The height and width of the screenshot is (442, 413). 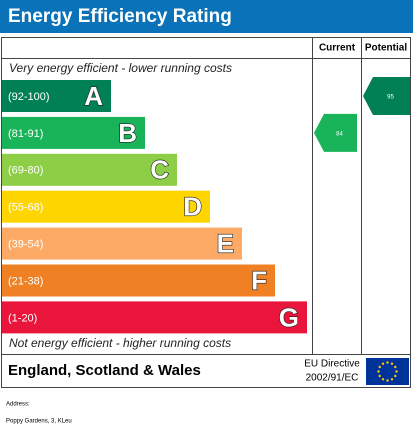 What do you see at coordinates (390, 98) in the screenshot?
I see `rating-value: 95` at bounding box center [390, 98].